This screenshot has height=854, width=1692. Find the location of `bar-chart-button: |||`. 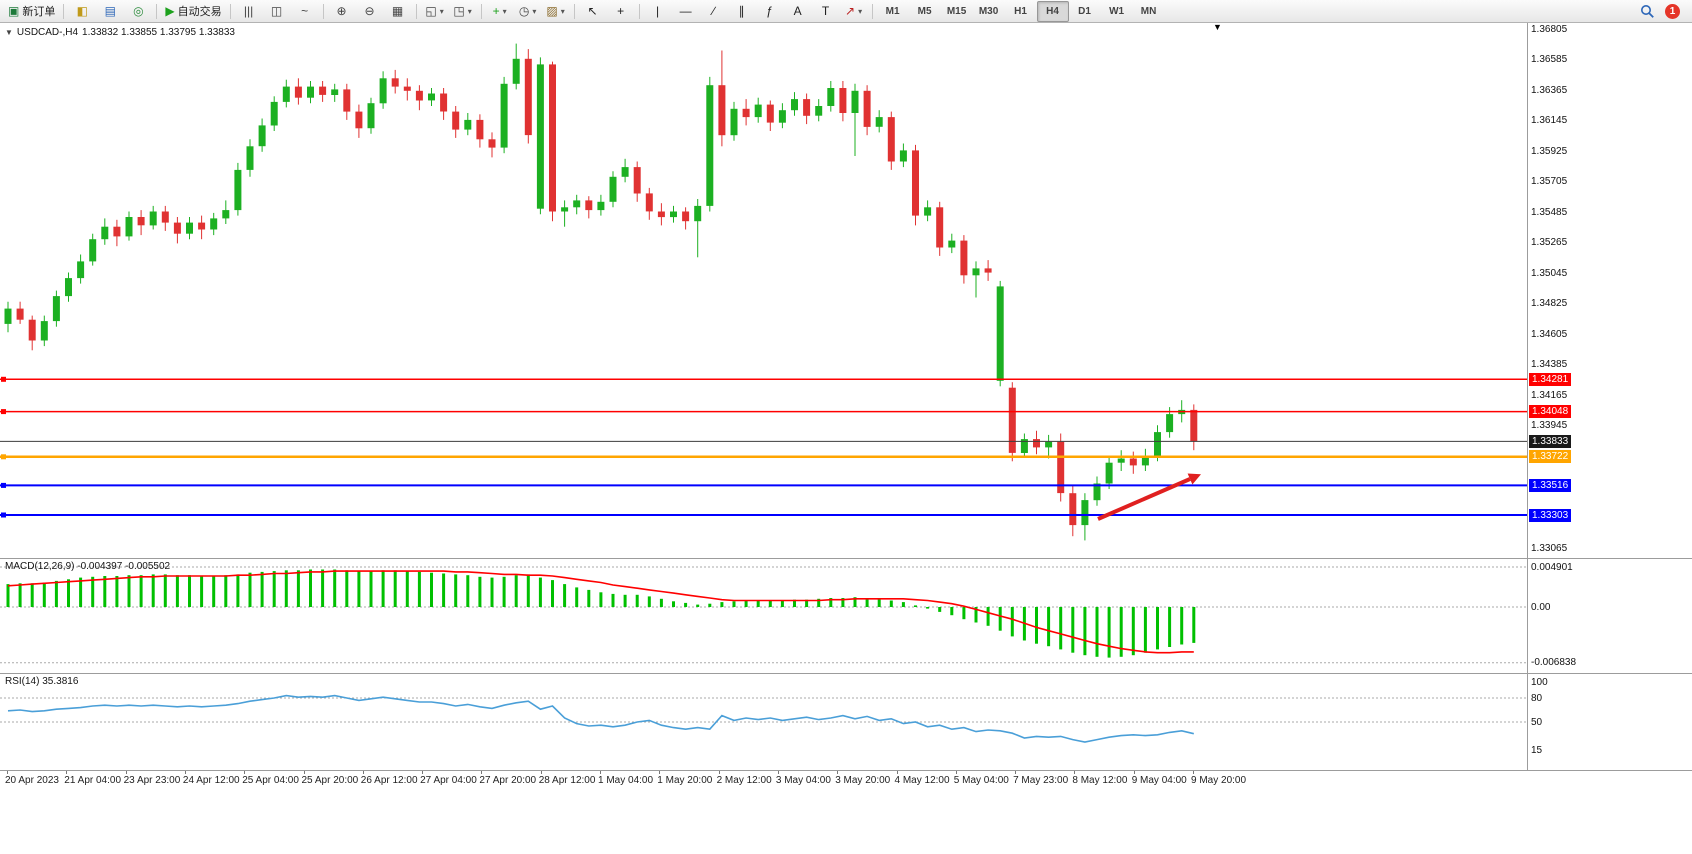

bar-chart-button: ||| is located at coordinates (249, 11).